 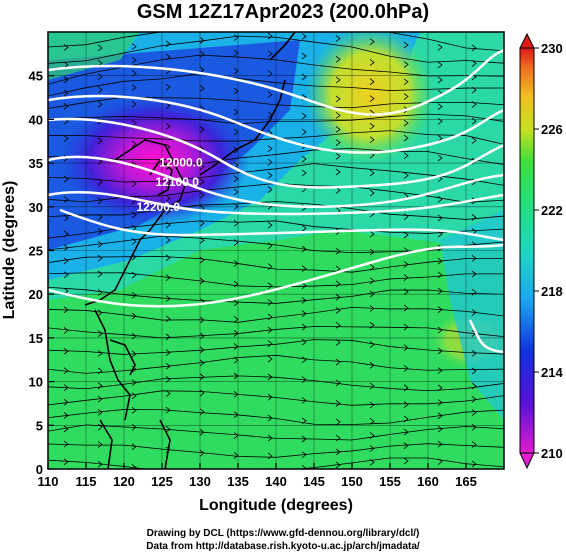 I want to click on colorbar-tick-label: 230, so click(x=552, y=48).